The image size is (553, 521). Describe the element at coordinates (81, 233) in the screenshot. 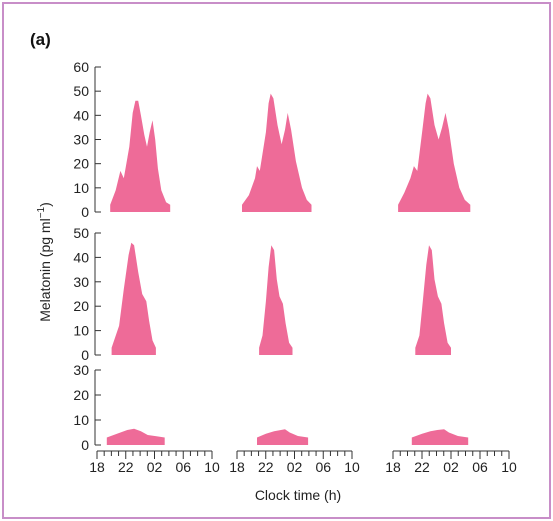

I see `y-tick-label-row2: 50` at that location.